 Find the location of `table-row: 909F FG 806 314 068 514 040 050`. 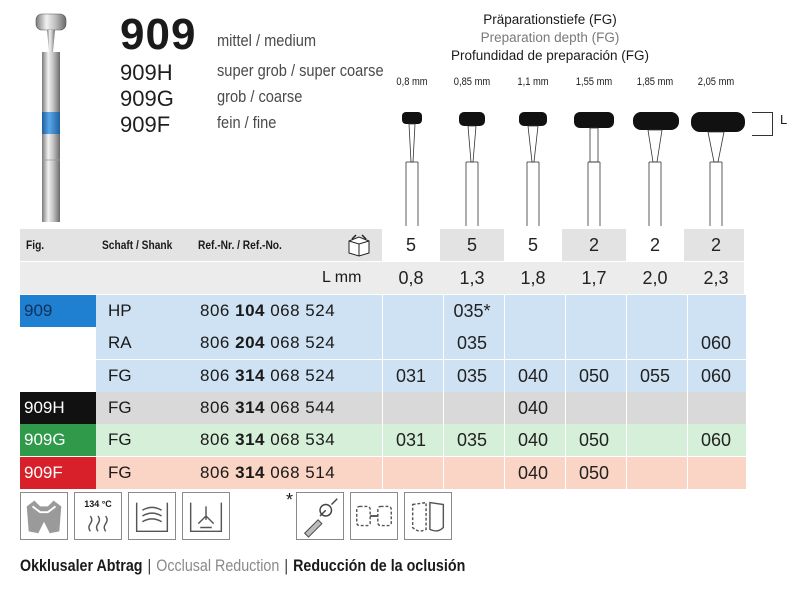

table-row: 909F FG 806 314 068 514 040 050 is located at coordinates (383, 472).